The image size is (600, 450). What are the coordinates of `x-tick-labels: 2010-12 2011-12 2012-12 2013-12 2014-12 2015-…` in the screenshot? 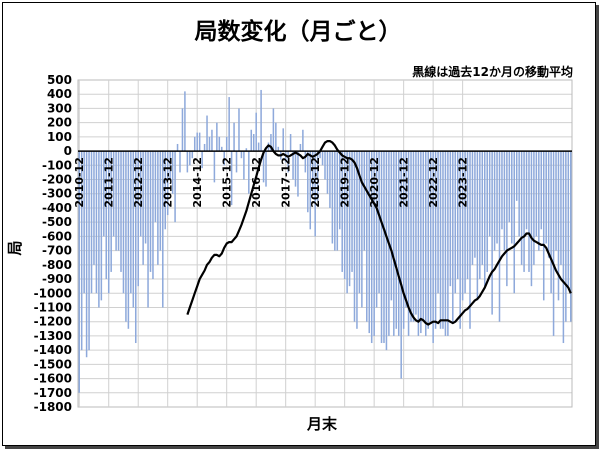 It's located at (271, 182).